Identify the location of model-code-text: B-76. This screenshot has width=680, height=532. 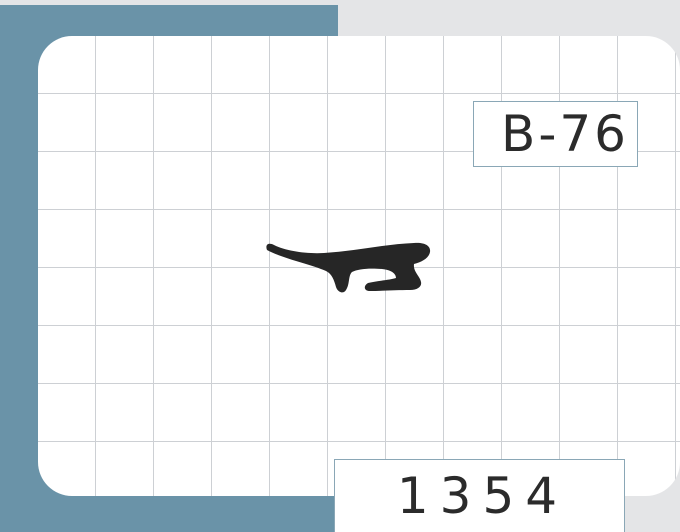
(565, 134).